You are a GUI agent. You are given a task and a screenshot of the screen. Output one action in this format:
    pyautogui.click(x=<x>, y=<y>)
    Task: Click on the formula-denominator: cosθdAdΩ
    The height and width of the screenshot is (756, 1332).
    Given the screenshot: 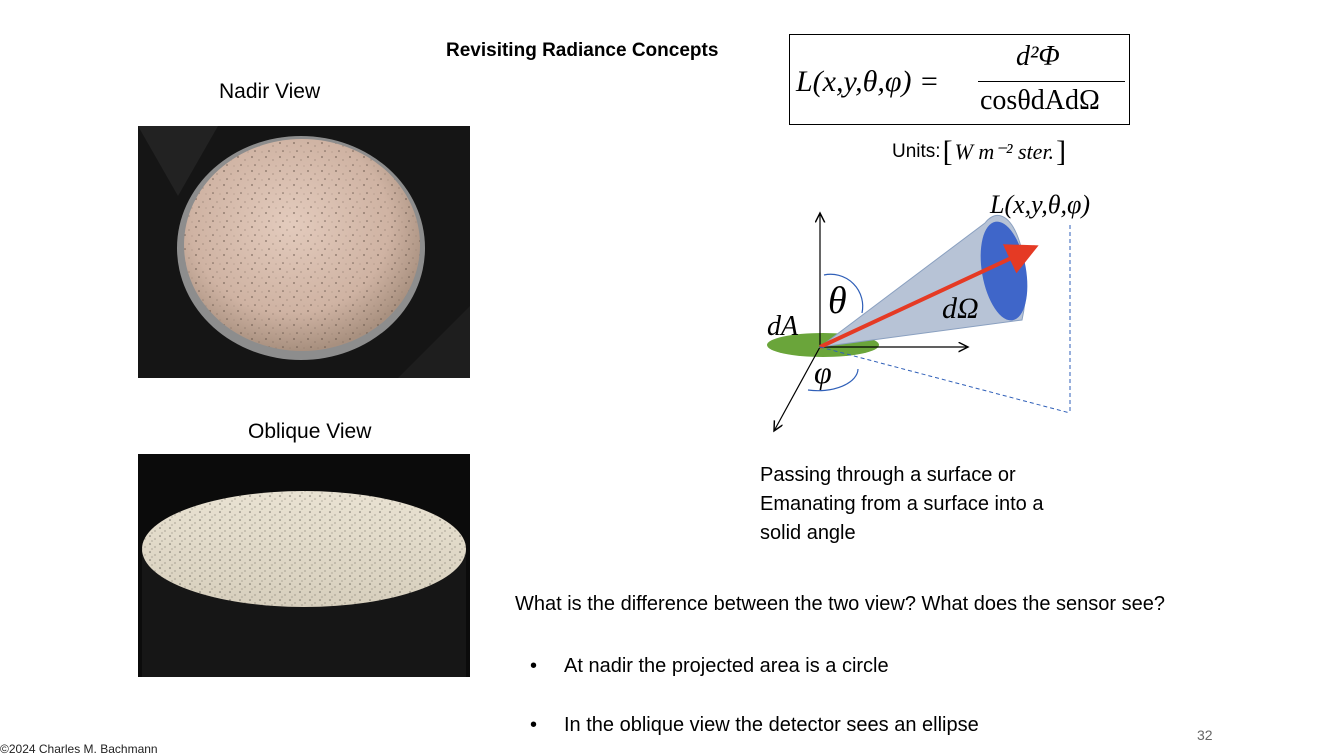 What is the action you would take?
    pyautogui.click(x=1040, y=100)
    